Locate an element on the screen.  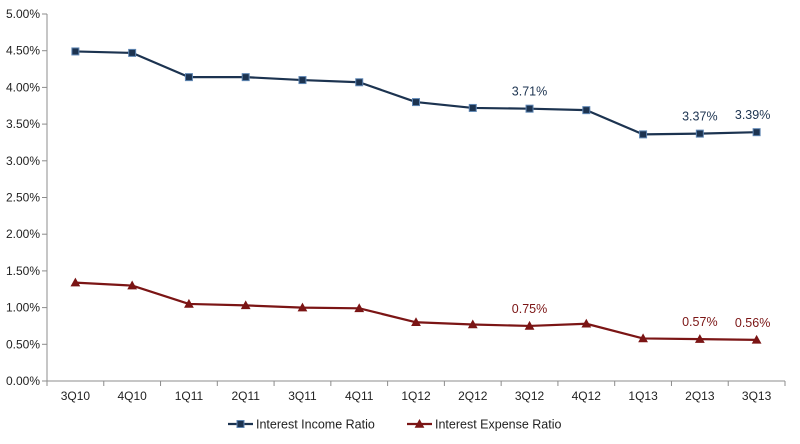
x-tick-label: 3Q11 is located at coordinates (302, 396).